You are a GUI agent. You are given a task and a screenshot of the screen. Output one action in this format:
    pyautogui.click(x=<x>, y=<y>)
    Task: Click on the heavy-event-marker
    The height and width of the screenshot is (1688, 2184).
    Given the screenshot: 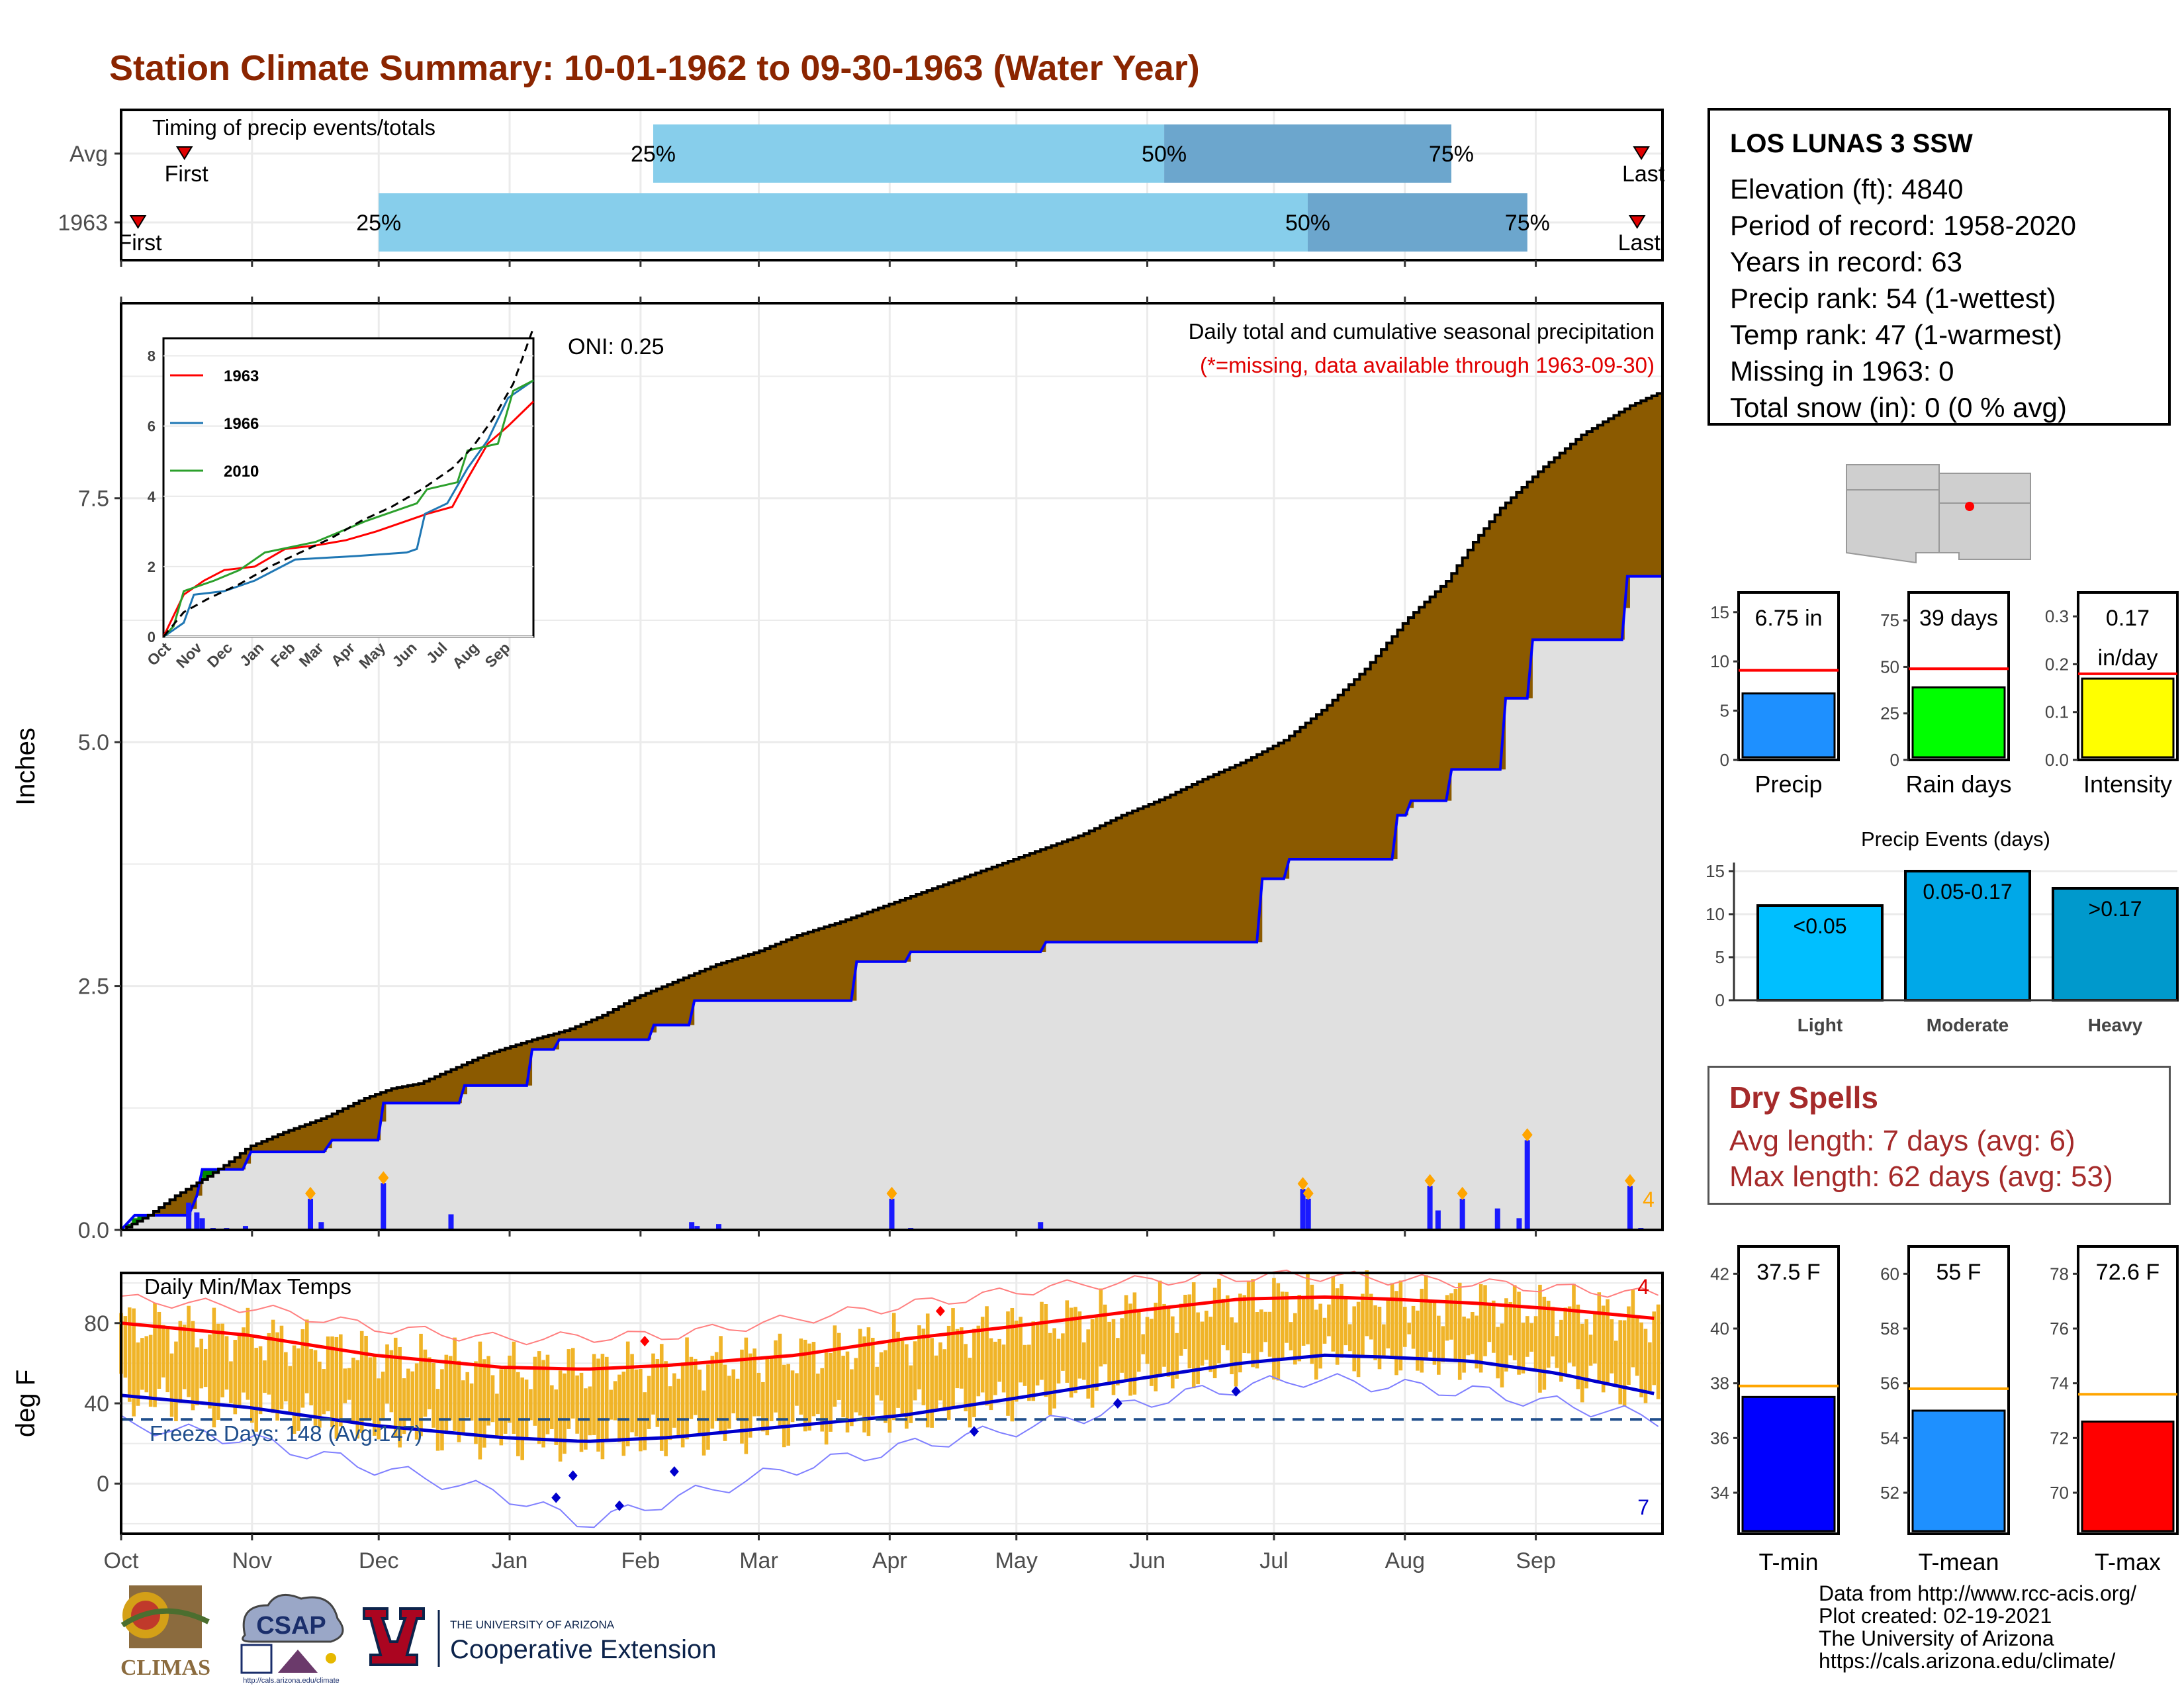 What is the action you would take?
    pyautogui.click(x=1629, y=1181)
    